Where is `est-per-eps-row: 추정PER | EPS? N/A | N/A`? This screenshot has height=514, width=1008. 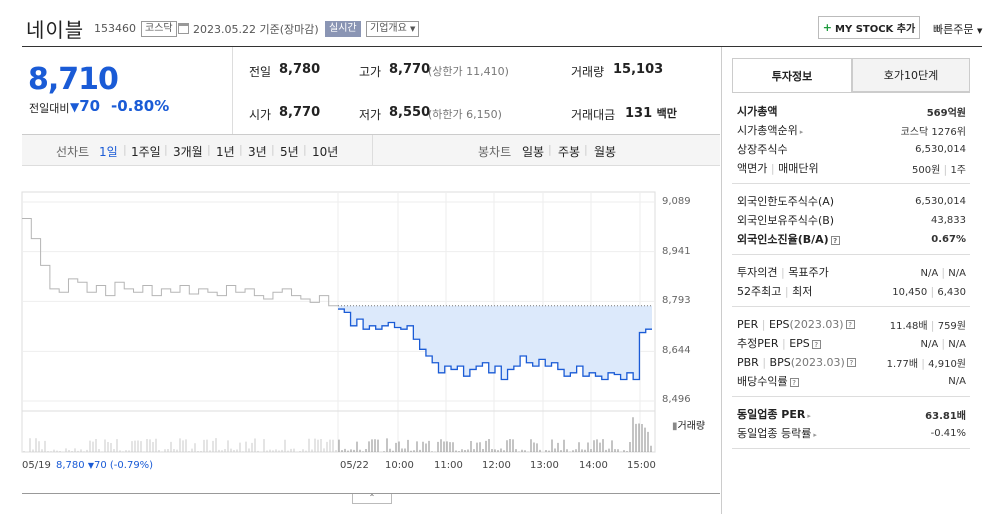
est-per-eps-row: 추정PER | EPS? N/A | N/A is located at coordinates (851, 343).